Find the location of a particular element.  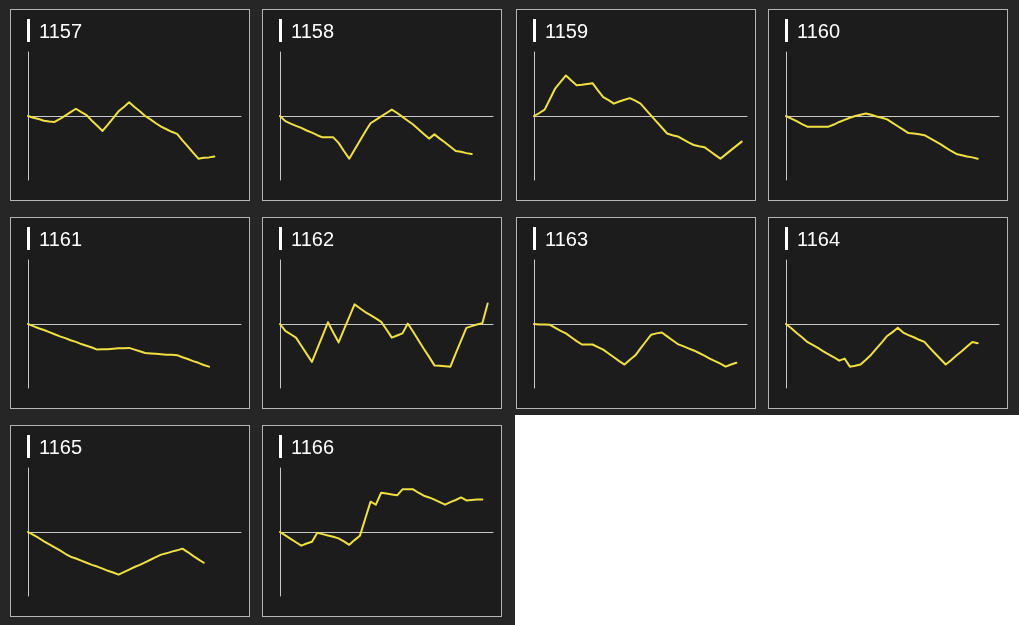

chart-title: 1165 is located at coordinates (61, 447).